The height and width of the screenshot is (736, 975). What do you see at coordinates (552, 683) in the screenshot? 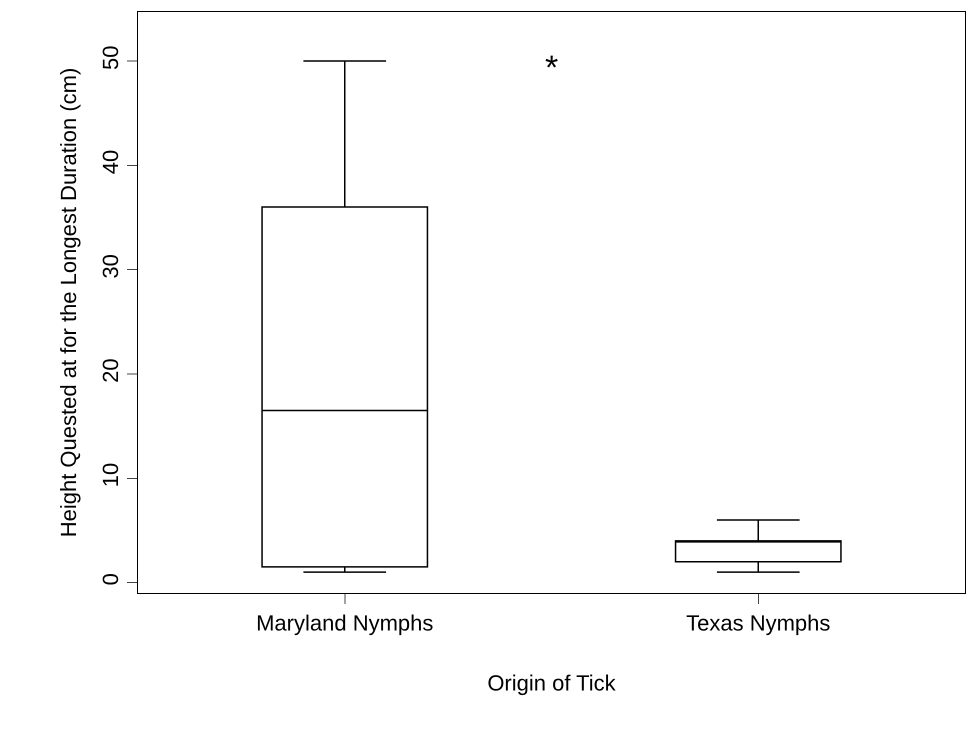
I see `x-axis-title: Origin of Tick` at bounding box center [552, 683].